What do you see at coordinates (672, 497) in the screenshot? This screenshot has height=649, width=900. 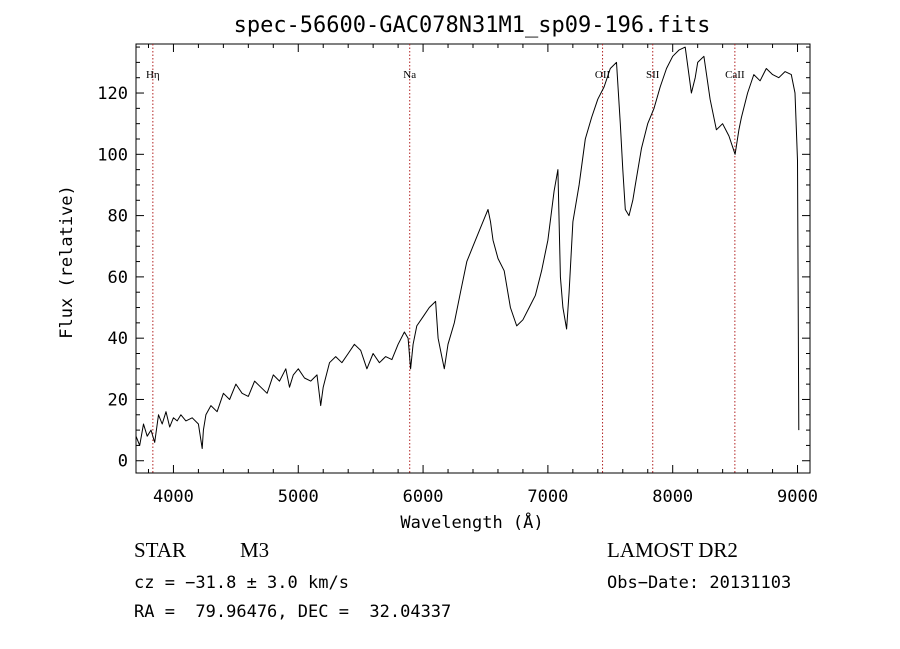 I see `x-tick-label: 8000` at bounding box center [672, 497].